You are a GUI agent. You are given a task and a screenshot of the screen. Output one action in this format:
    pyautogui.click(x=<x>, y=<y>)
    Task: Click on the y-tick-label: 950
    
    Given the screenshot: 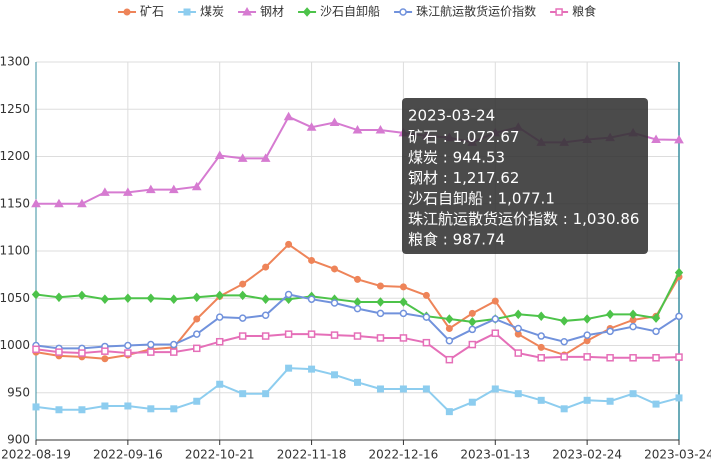 What is the action you would take?
    pyautogui.click(x=18, y=392)
    